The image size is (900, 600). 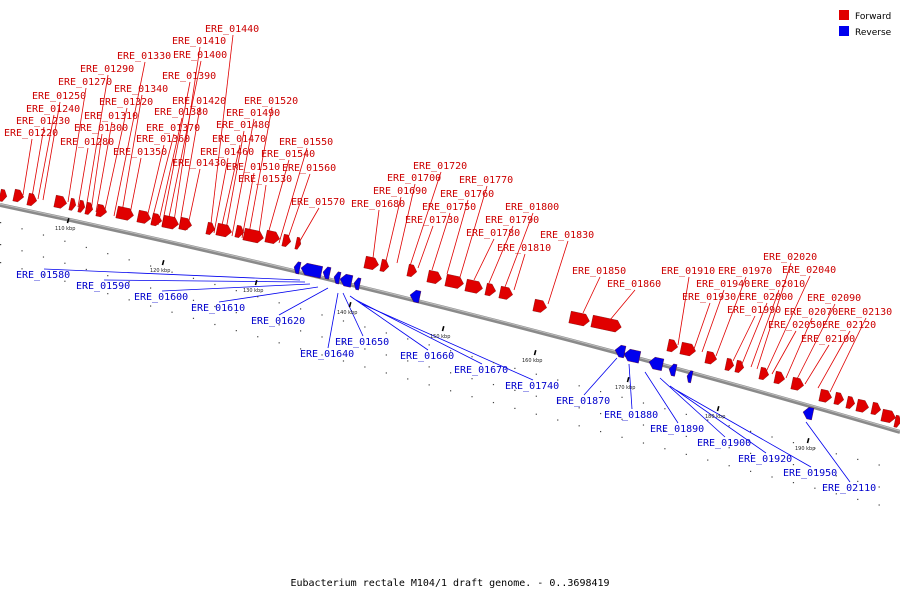 What do you see at coordinates (309, 168) in the screenshot?
I see `gene-label-forward: ERE_01560` at bounding box center [309, 168].